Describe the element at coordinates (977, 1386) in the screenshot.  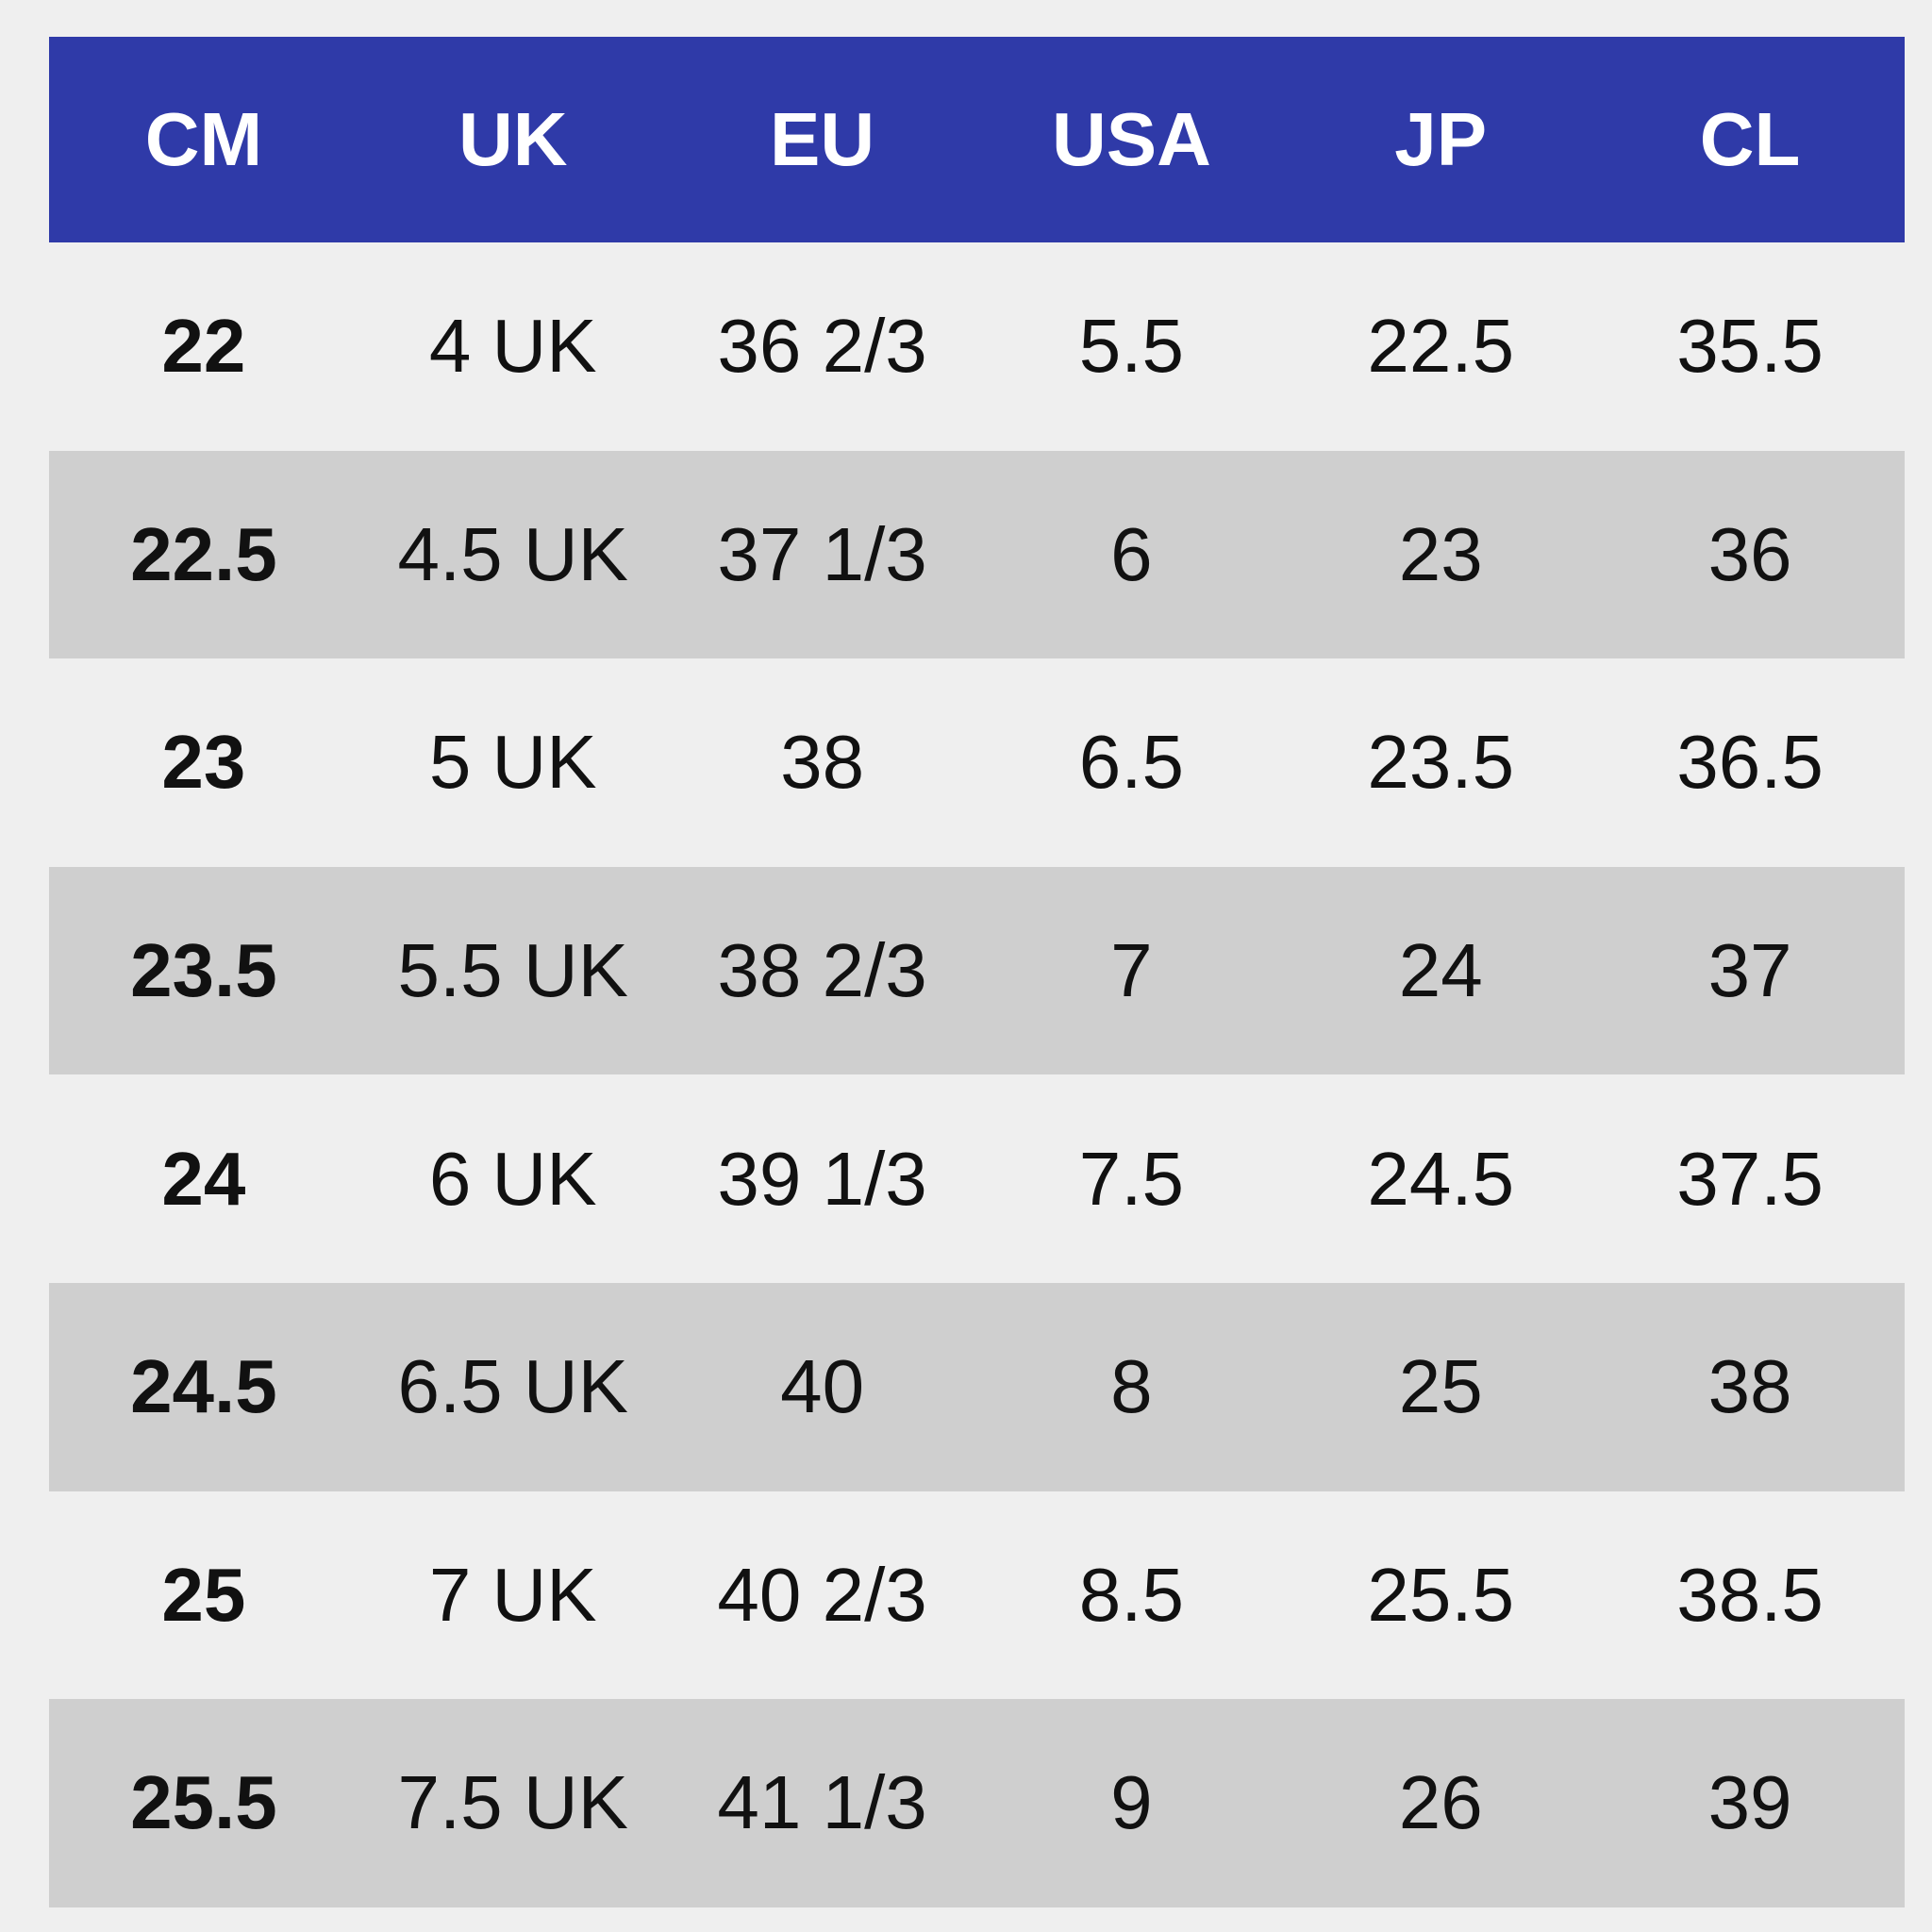
I see `table-row: 24.5 6.5 UK 40 8 25 38` at that location.